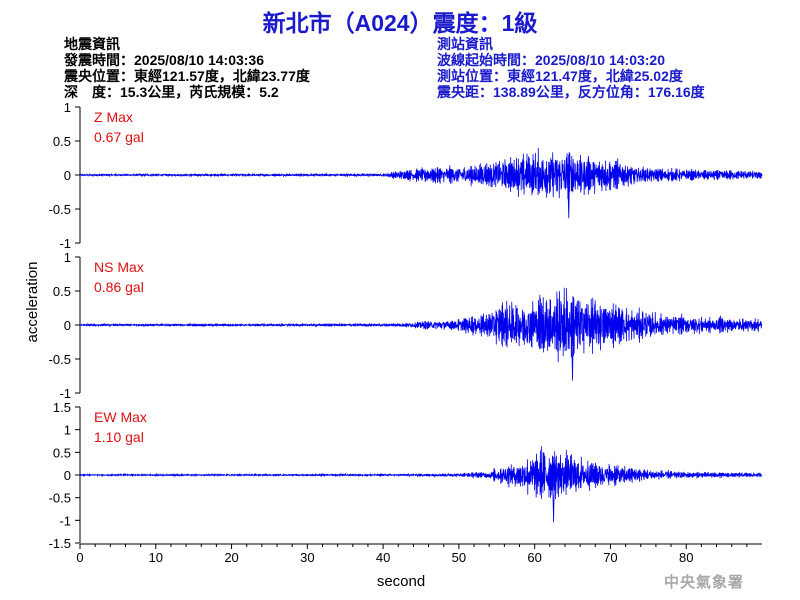 The height and width of the screenshot is (600, 800). What do you see at coordinates (92, 44) in the screenshot?
I see `event-info-heading: 地震資訊` at bounding box center [92, 44].